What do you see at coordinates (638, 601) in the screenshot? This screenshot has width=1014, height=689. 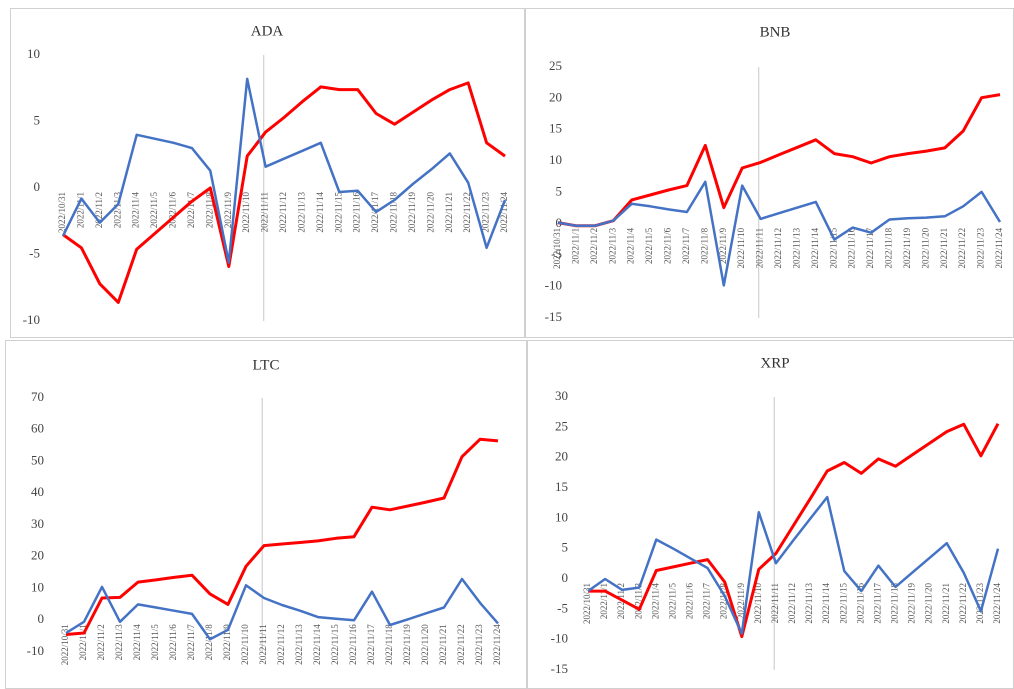 I see `x-tick-label: 2022/11/3` at bounding box center [638, 601].